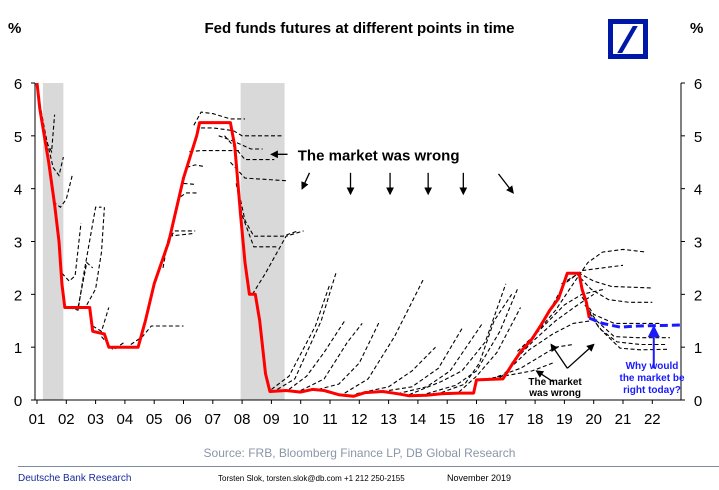 Image resolution: width=719 pixels, height=490 pixels. Describe the element at coordinates (18, 84) in the screenshot. I see `y-tick-label-left: 6` at that location.